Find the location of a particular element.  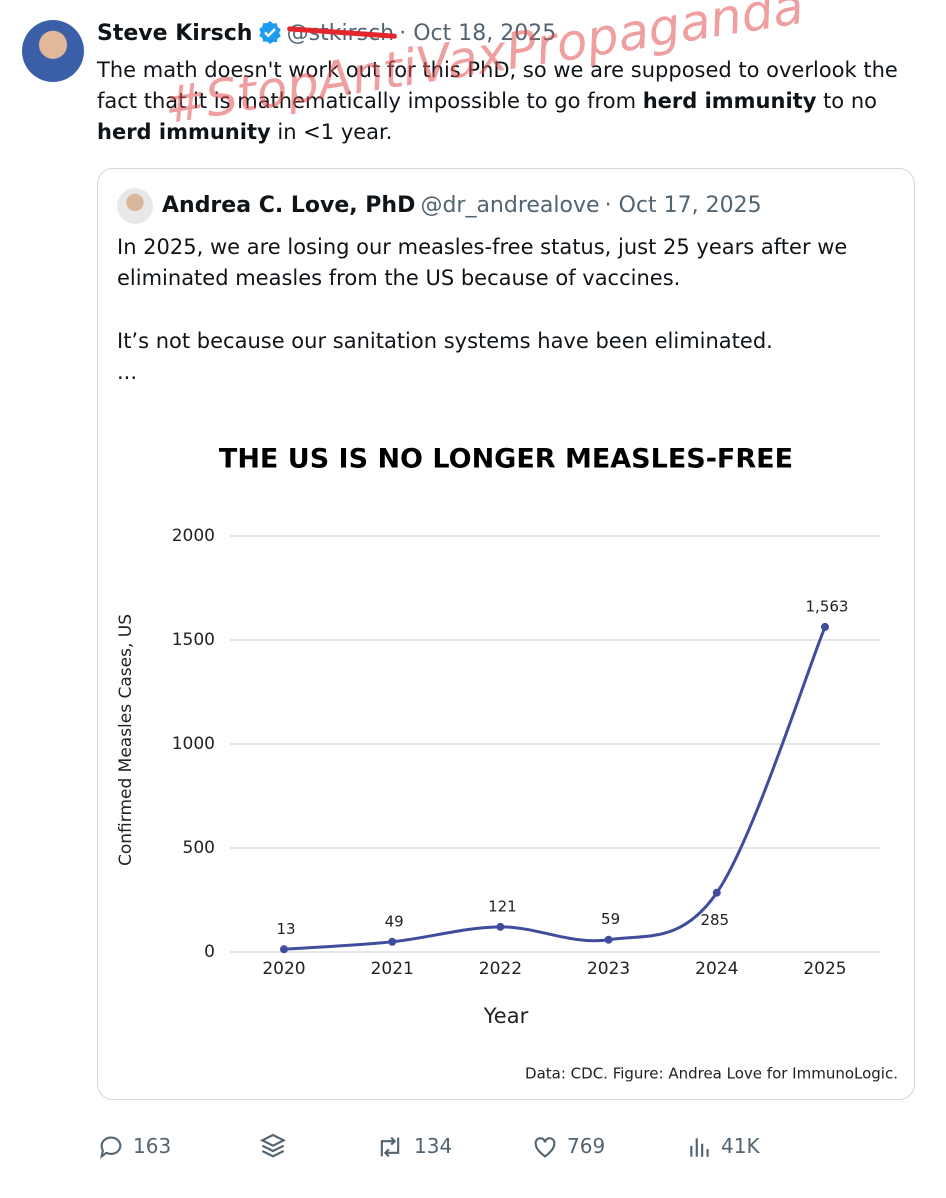

data-label: 59 is located at coordinates (610, 919).